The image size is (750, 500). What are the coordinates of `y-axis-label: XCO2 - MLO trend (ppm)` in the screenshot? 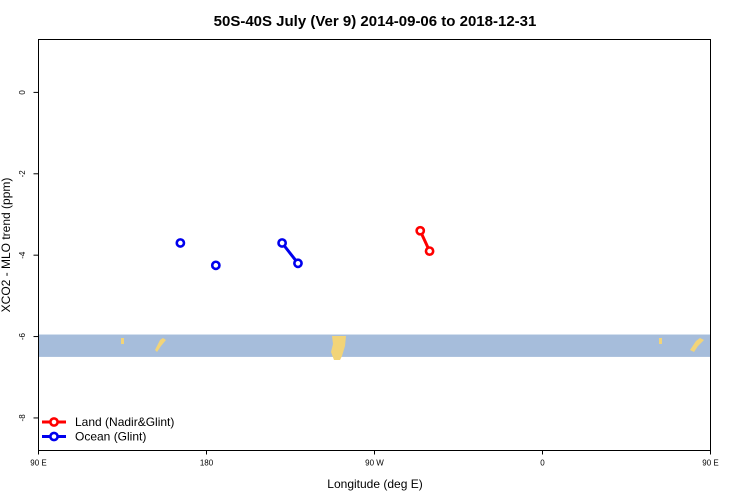 It's located at (6, 245).